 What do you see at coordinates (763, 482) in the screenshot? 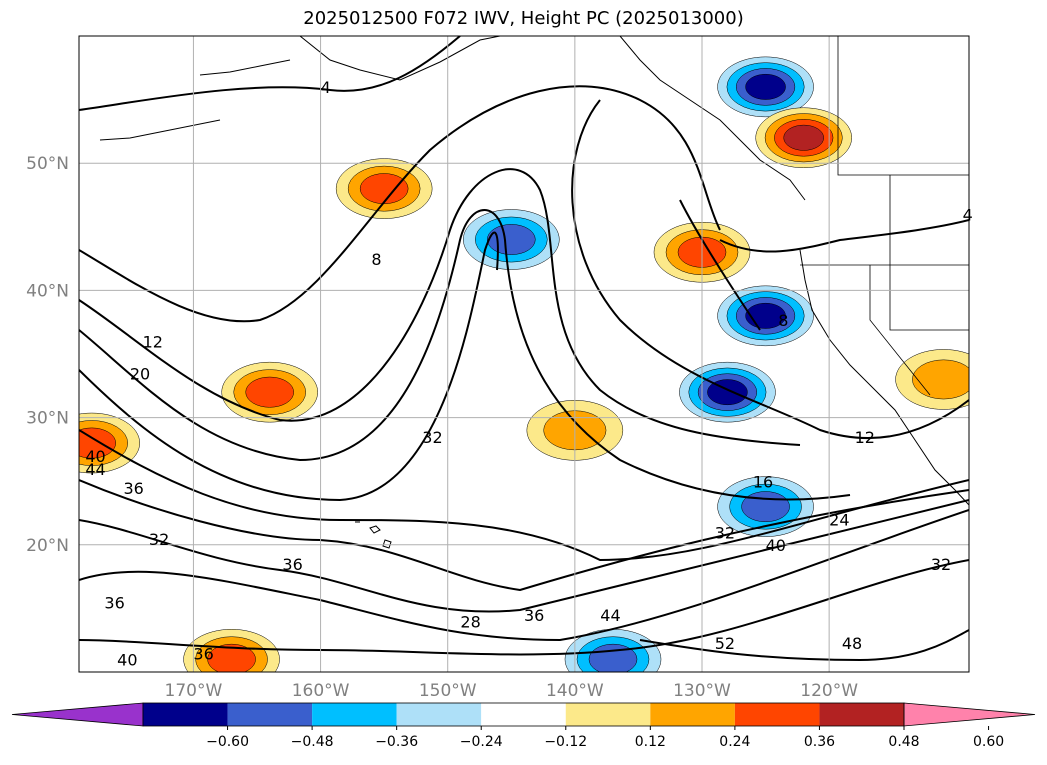
I see `contour-label: 16` at bounding box center [763, 482].